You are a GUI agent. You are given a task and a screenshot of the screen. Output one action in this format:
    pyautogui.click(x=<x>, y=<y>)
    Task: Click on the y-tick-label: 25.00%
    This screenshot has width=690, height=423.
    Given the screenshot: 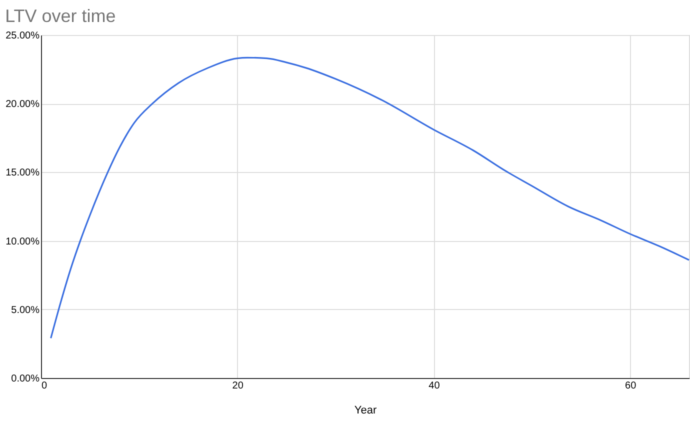 What is the action you would take?
    pyautogui.click(x=23, y=36)
    